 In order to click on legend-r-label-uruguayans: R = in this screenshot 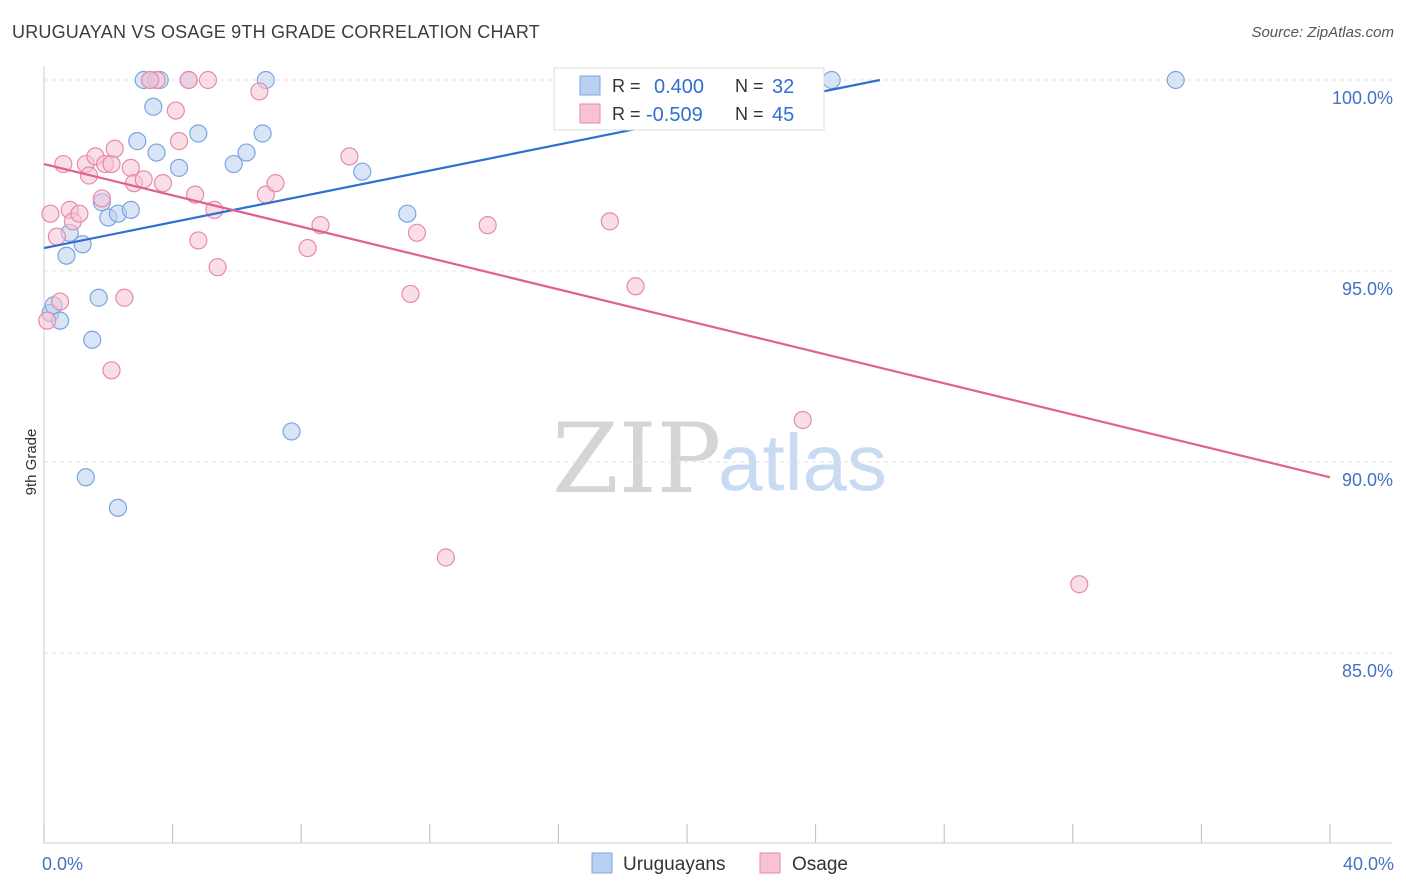, I will do `click(626, 86)`.